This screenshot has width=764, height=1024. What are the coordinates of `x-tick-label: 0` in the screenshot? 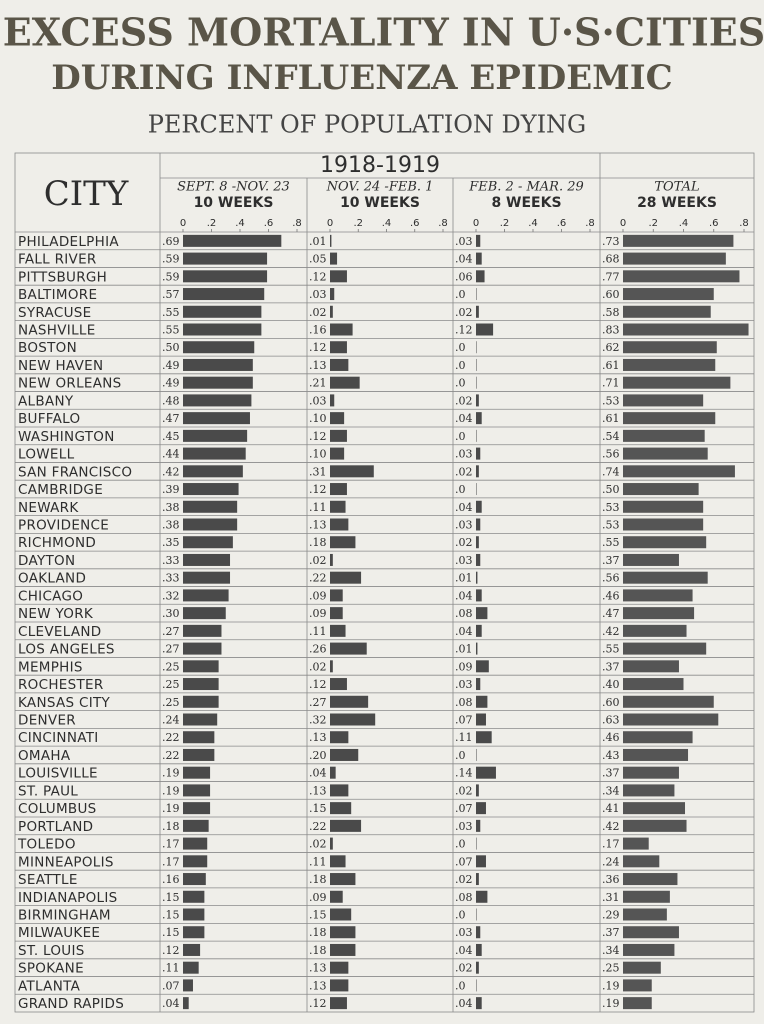 It's located at (330, 223).